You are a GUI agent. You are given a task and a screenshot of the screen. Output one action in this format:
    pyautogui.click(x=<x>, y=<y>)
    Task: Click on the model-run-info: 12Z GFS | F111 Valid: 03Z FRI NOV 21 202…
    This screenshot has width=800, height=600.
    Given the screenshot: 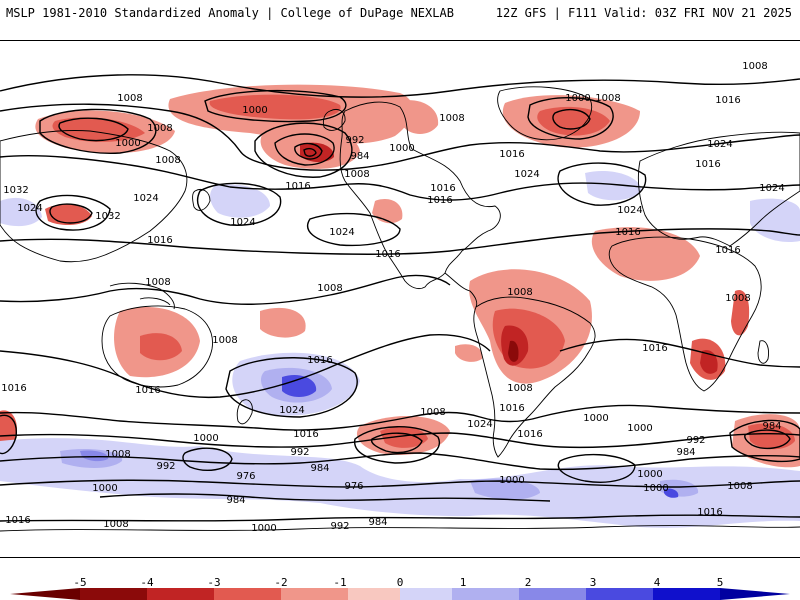 What is the action you would take?
    pyautogui.click(x=643, y=13)
    